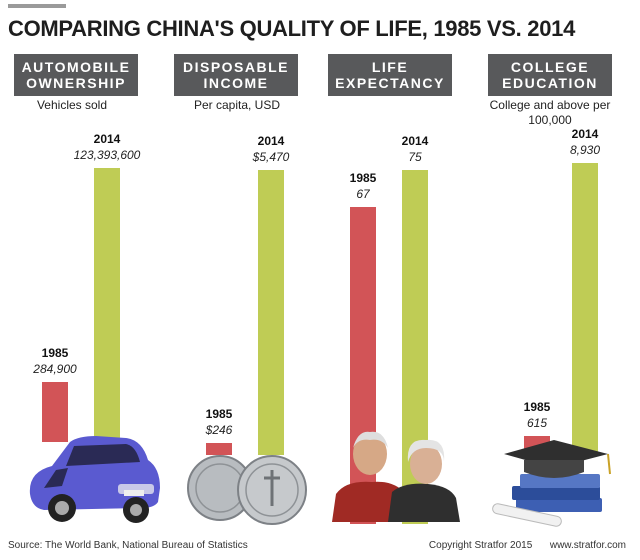 The image size is (640, 560). Describe the element at coordinates (551, 483) in the screenshot. I see `graduation-cap-books-icon` at that location.